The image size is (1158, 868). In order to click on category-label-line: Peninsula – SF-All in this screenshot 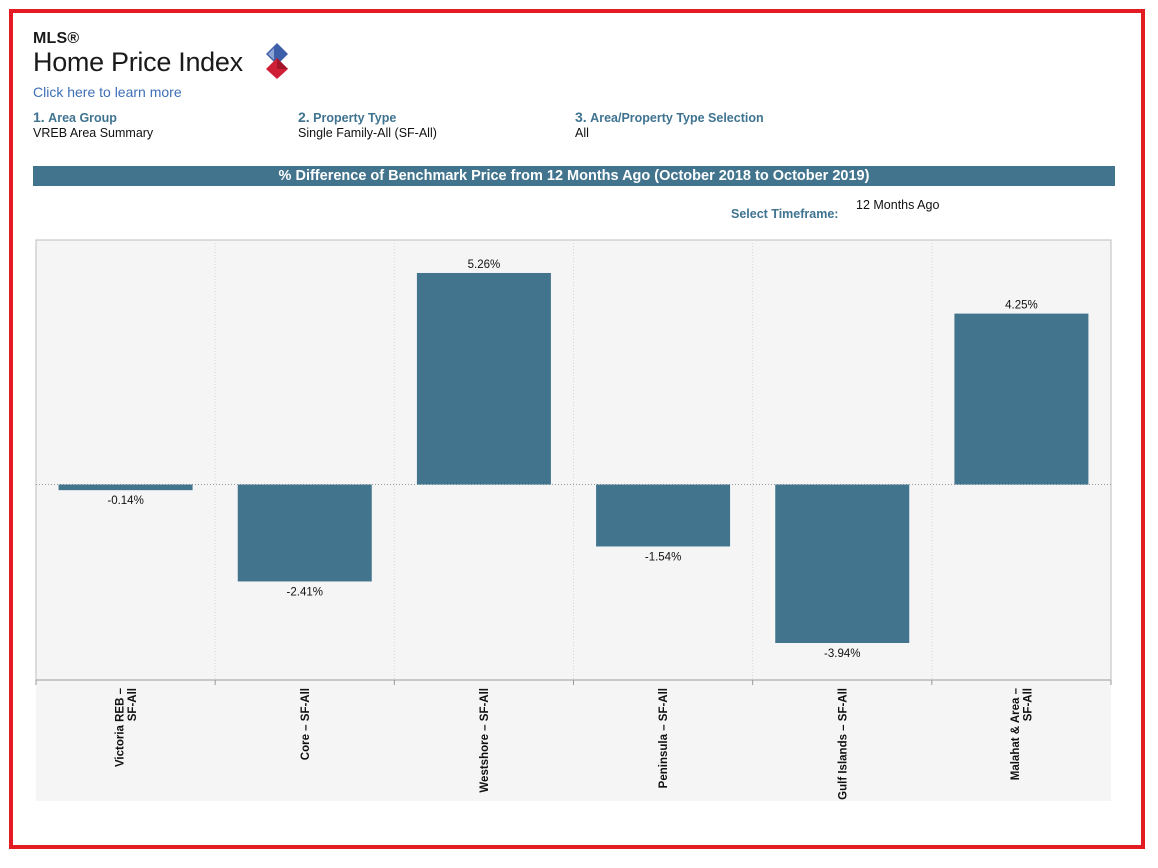, I will do `click(664, 738)`.